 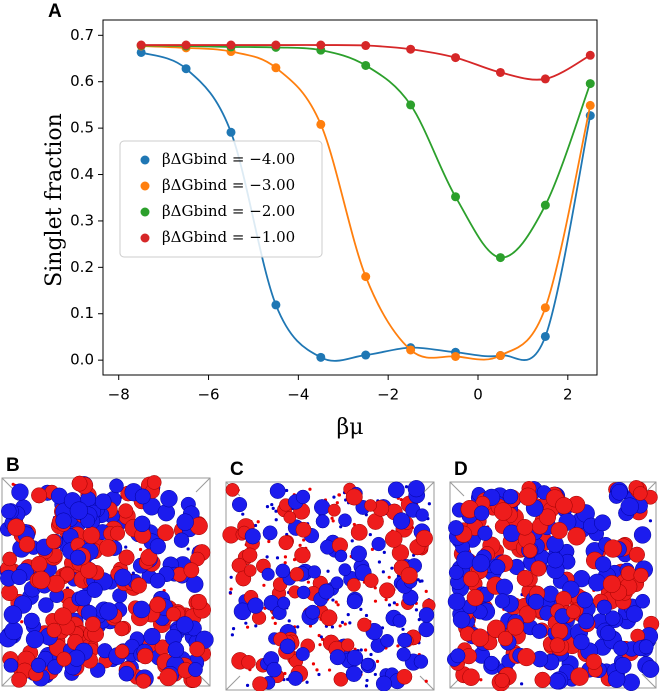 What do you see at coordinates (388, 395) in the screenshot?
I see `x-tick-label: −2` at bounding box center [388, 395].